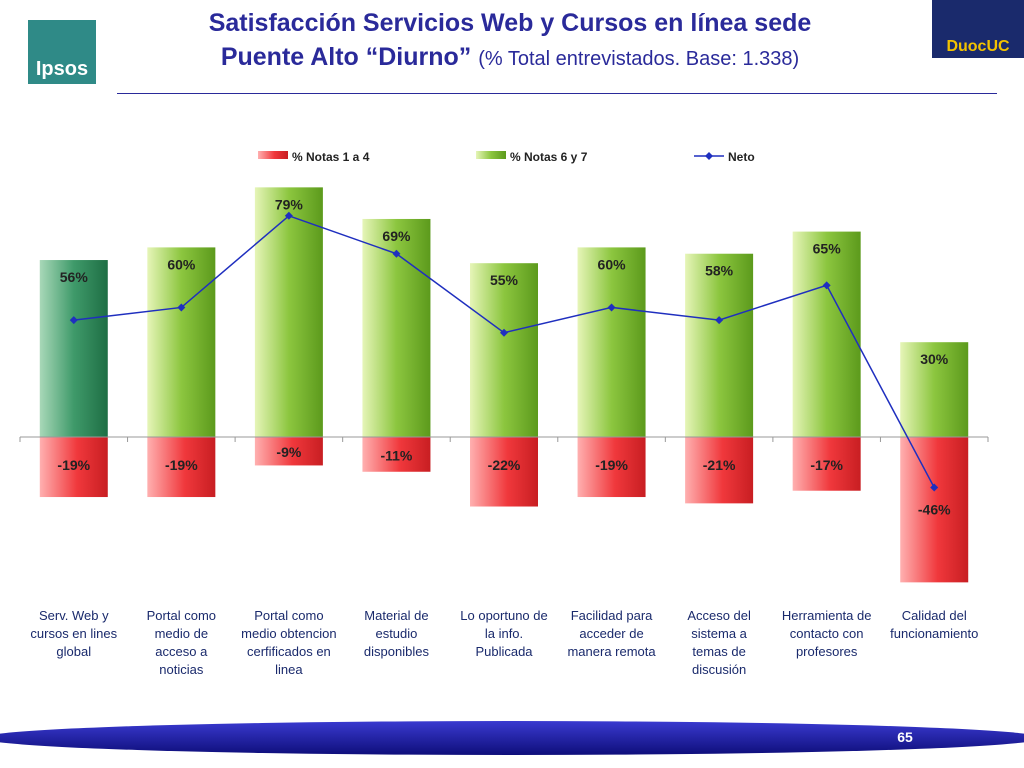 This screenshot has height=768, width=1024. Describe the element at coordinates (397, 633) in the screenshot. I see `category-label: Material de estudio disponibles` at that location.